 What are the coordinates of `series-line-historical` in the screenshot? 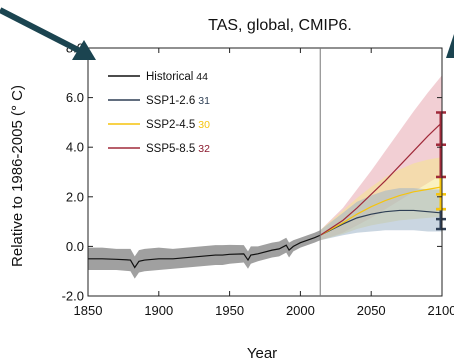 It's located at (204, 251).